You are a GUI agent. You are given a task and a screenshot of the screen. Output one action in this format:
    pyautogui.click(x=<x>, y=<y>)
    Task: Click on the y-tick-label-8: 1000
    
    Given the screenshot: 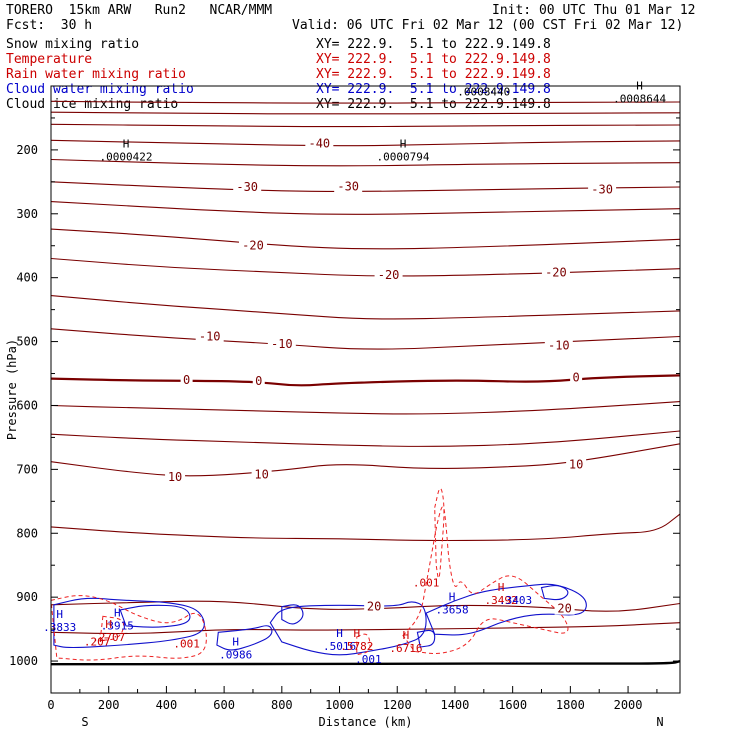 What is the action you would take?
    pyautogui.click(x=23, y=661)
    